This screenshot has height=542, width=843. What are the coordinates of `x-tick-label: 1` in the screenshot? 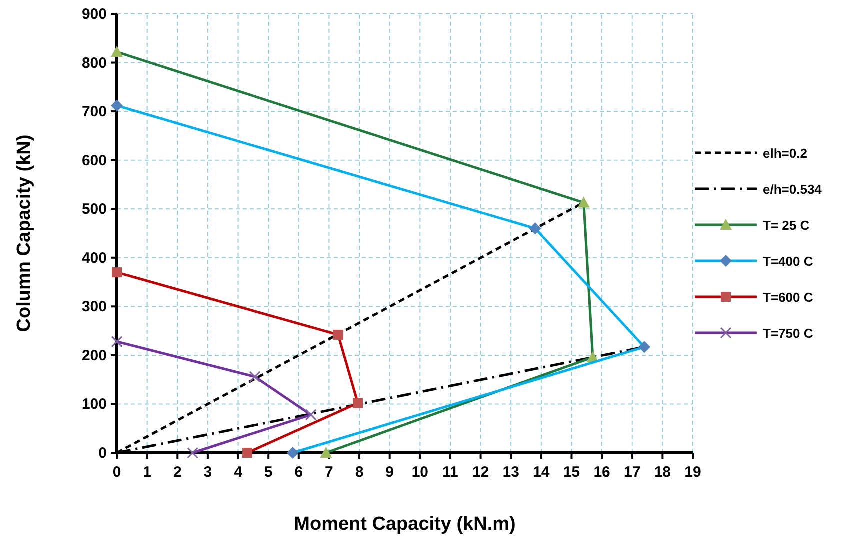 It's located at (147, 472).